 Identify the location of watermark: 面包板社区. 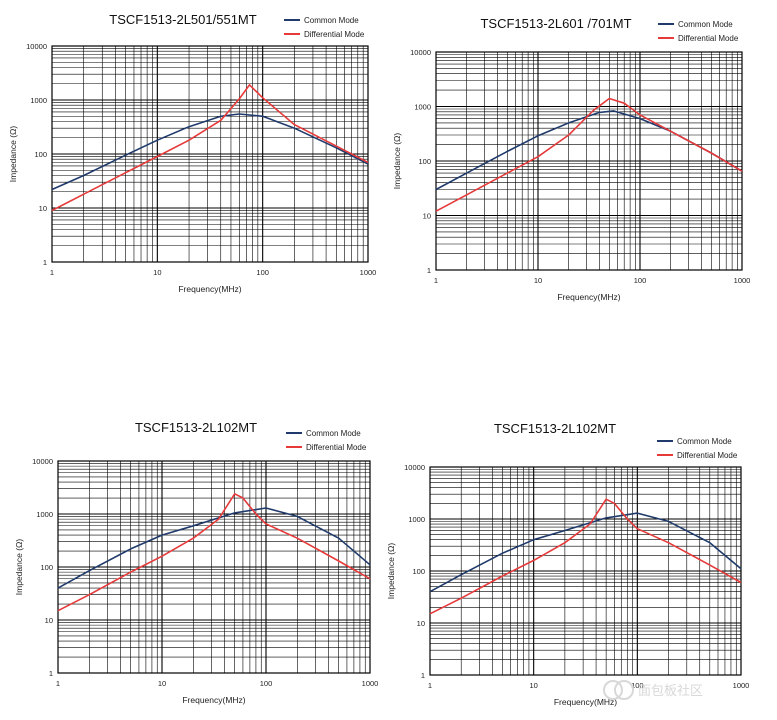
(653, 690).